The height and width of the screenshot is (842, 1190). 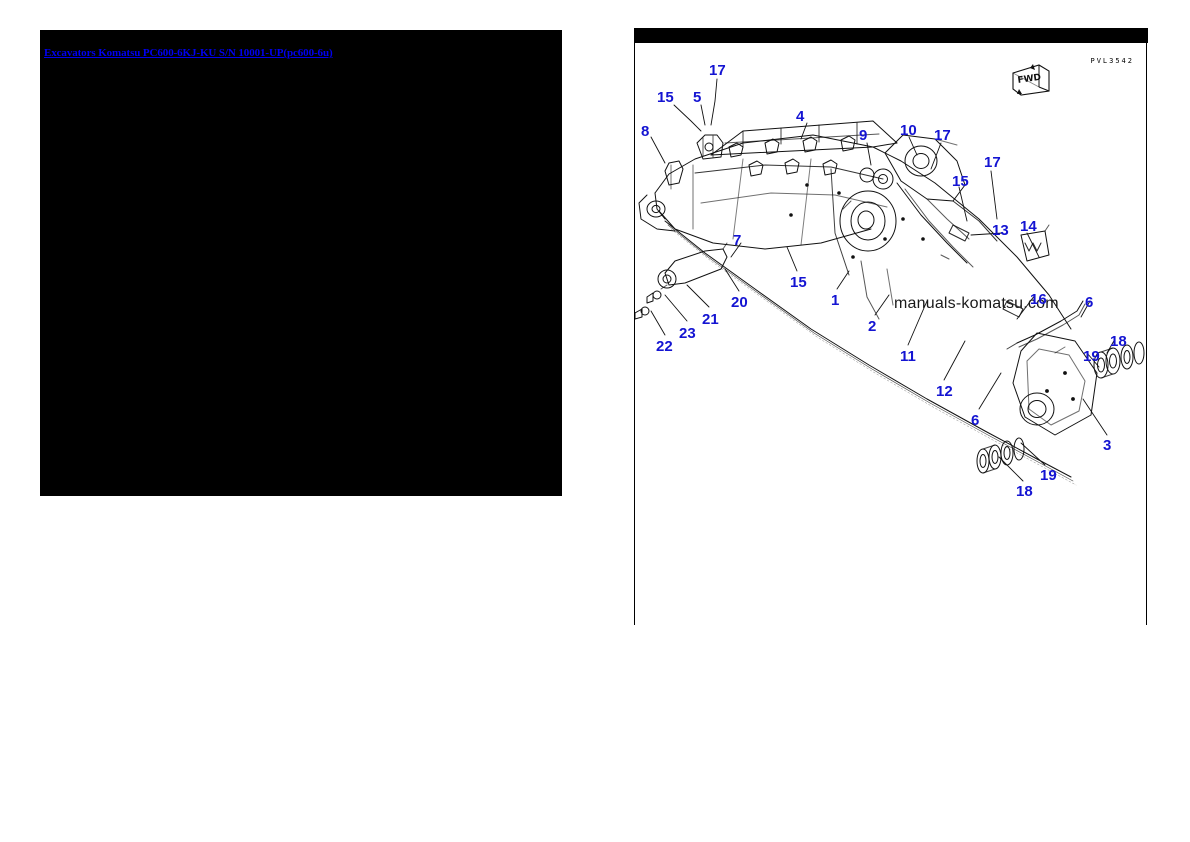 What do you see at coordinates (1107, 445) in the screenshot?
I see `callout-number: 3` at bounding box center [1107, 445].